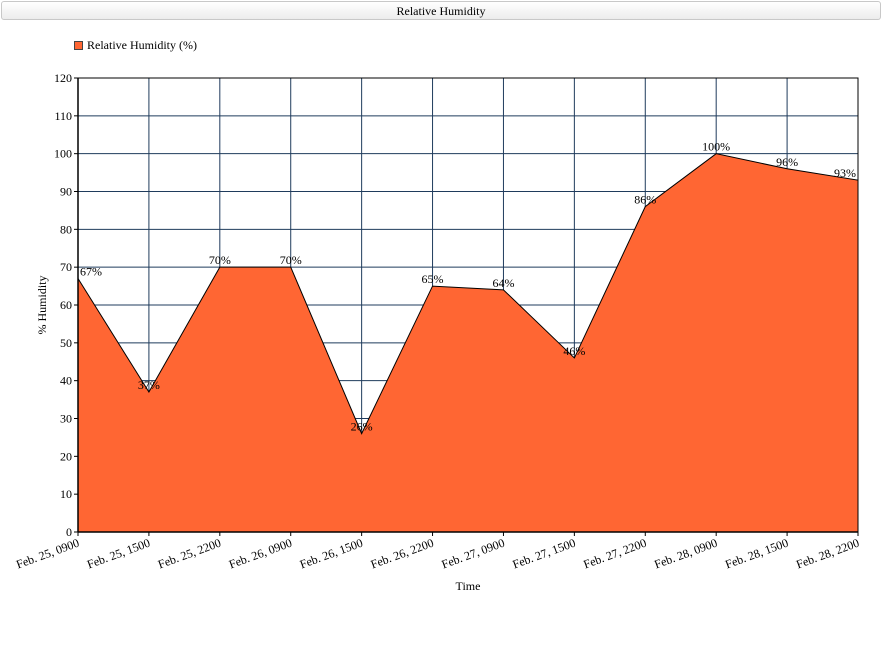 The image size is (884, 650). I want to click on y-tick-label: 90, so click(66, 192).